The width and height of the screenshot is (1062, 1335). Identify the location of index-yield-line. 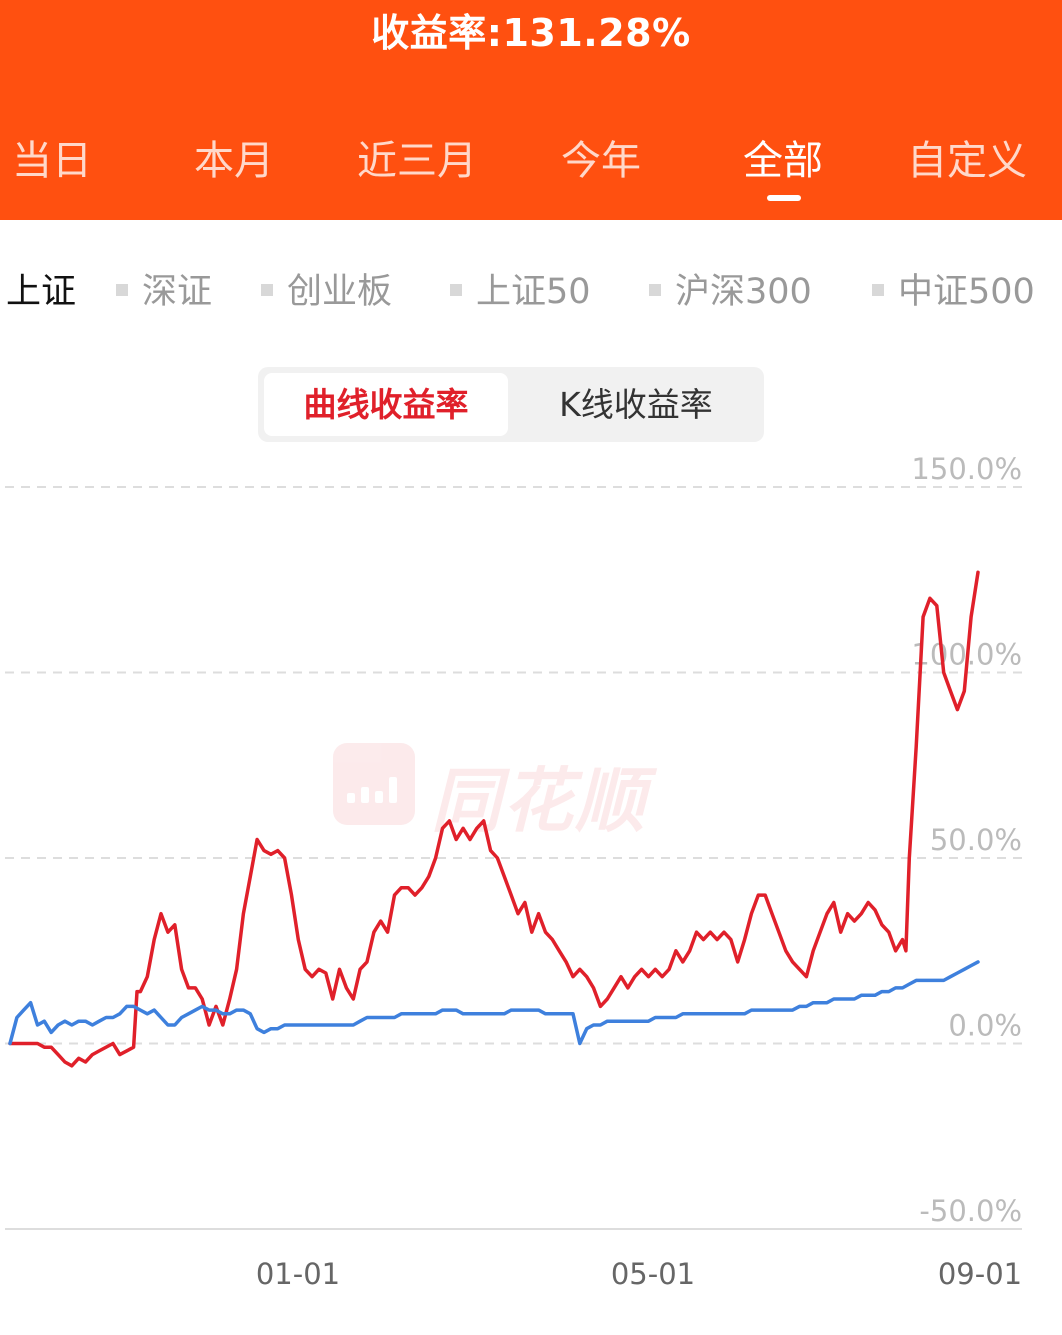
(494, 1003).